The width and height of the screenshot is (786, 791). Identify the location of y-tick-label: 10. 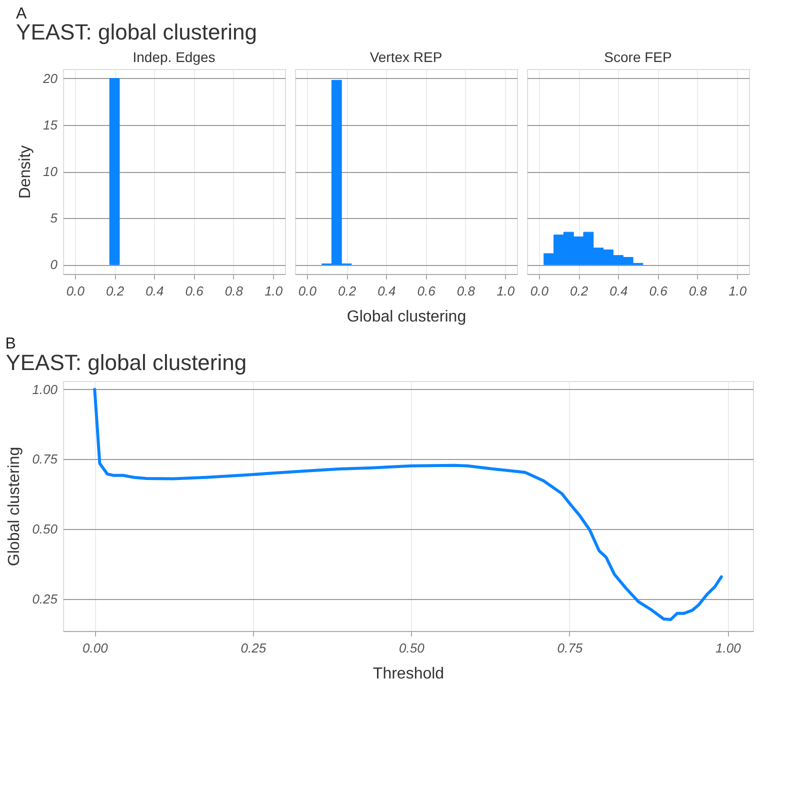
(50, 171).